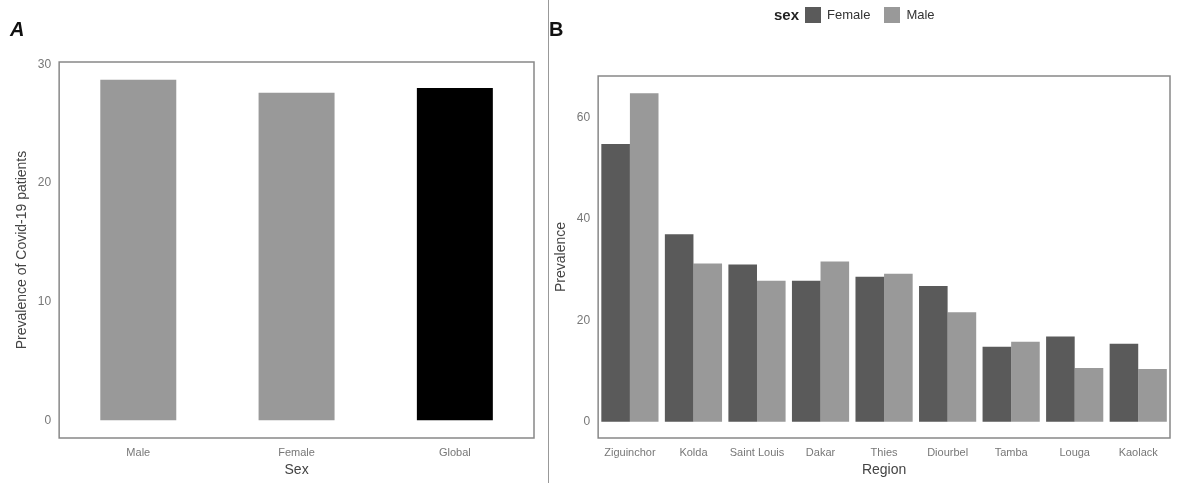 This screenshot has width=1186, height=483. What do you see at coordinates (560, 257) in the screenshot?
I see `y-axis-title: Prevalence` at bounding box center [560, 257].